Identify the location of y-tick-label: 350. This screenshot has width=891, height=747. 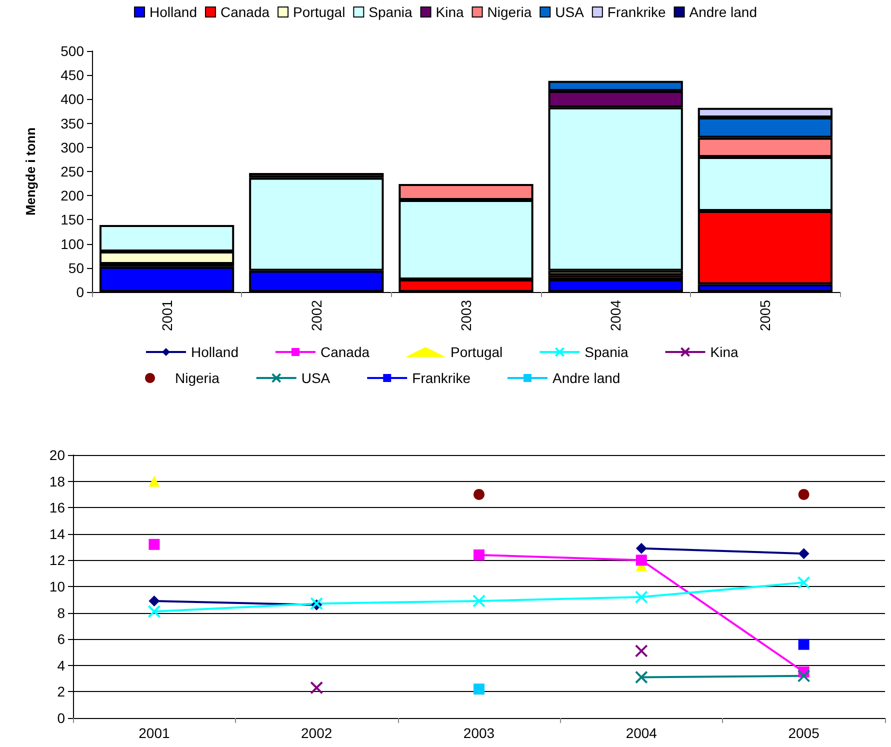
(72, 123).